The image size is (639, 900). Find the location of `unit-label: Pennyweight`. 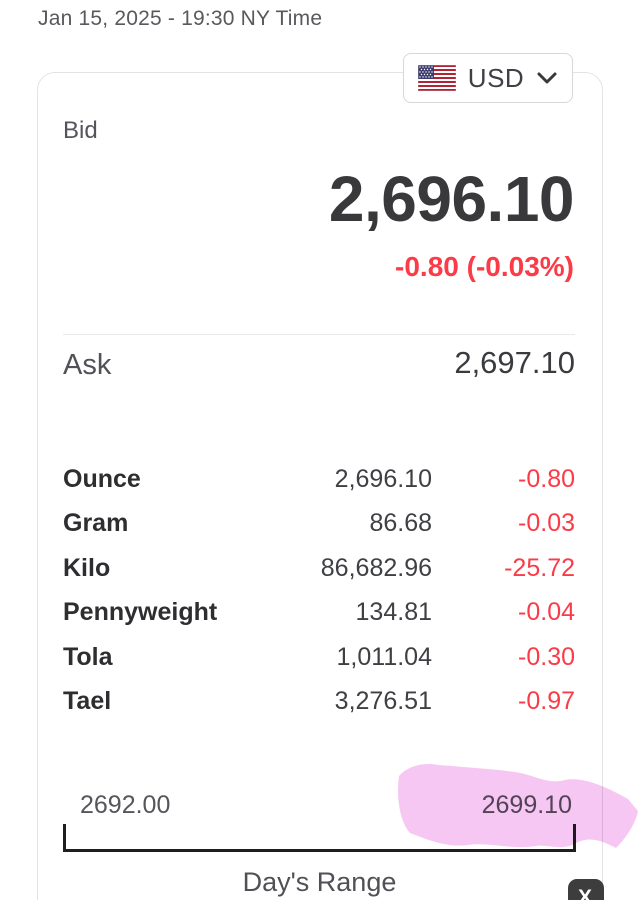

unit-label: Pennyweight is located at coordinates (140, 612).